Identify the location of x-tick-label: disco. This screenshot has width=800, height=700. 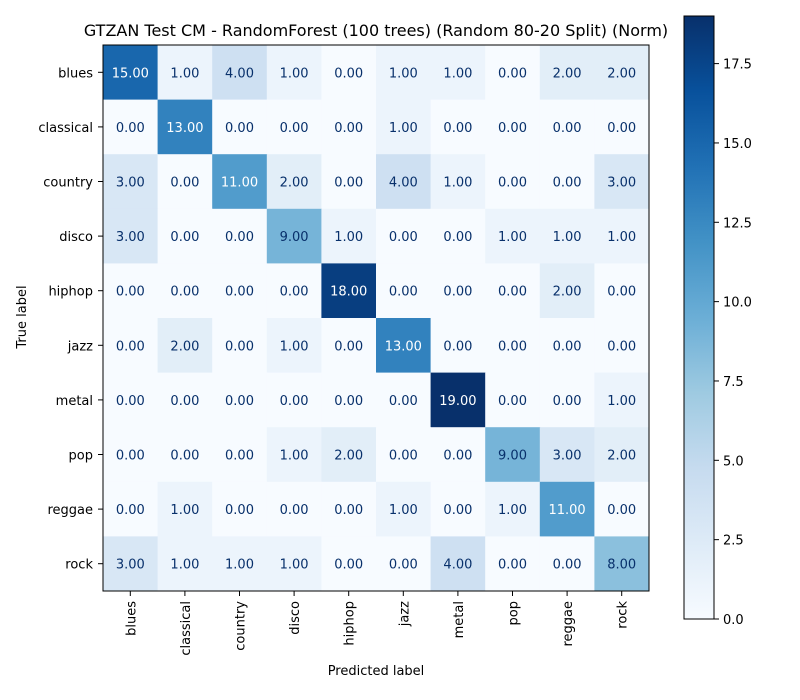
(295, 618).